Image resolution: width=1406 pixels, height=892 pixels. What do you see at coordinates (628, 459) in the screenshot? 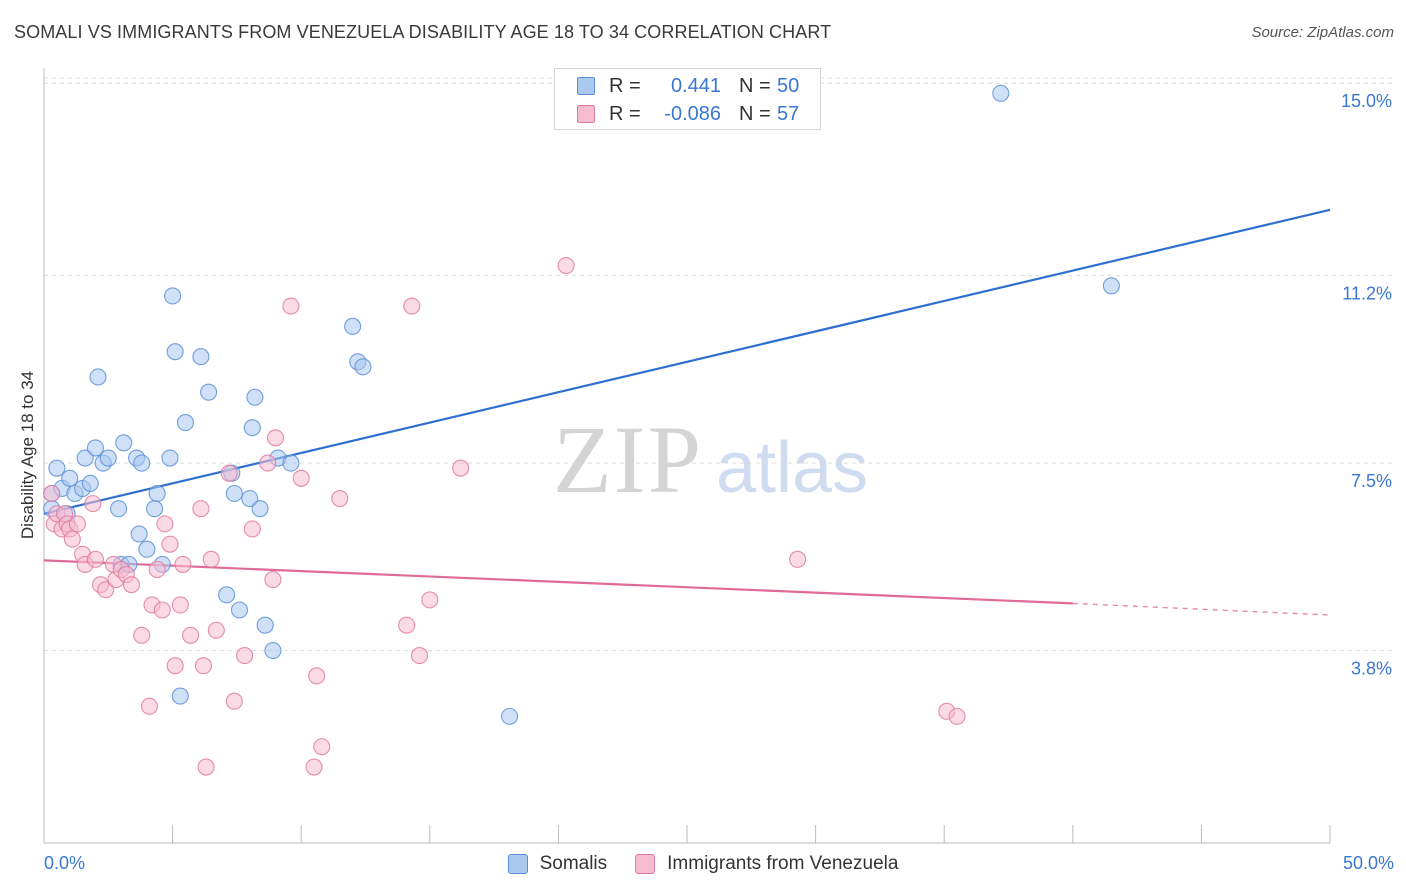
I see `watermark-zip: ZIP` at bounding box center [628, 459].